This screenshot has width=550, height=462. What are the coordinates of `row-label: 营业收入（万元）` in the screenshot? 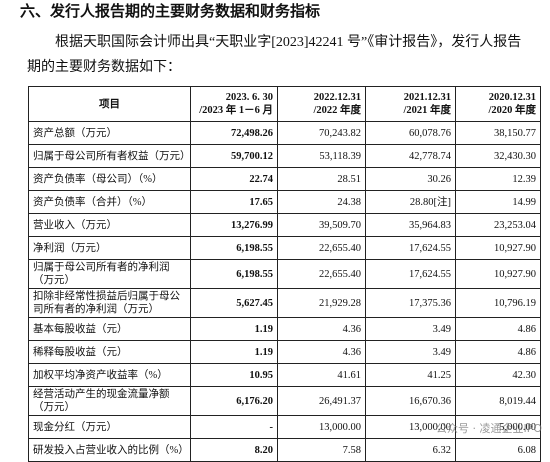 It's located at (109, 225).